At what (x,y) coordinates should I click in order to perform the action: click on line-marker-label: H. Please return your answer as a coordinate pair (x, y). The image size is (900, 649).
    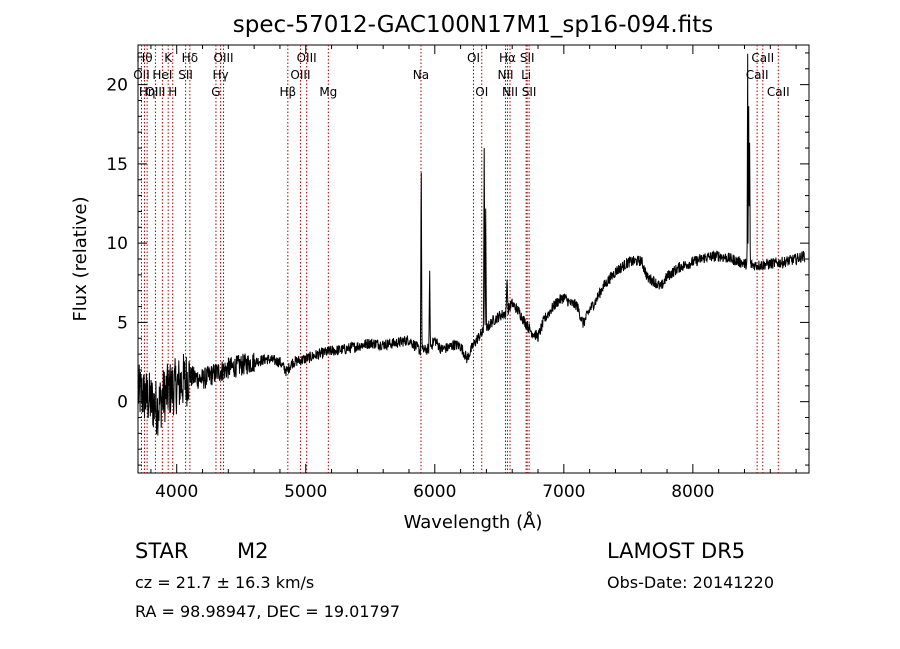
    Looking at the image, I should click on (172, 92).